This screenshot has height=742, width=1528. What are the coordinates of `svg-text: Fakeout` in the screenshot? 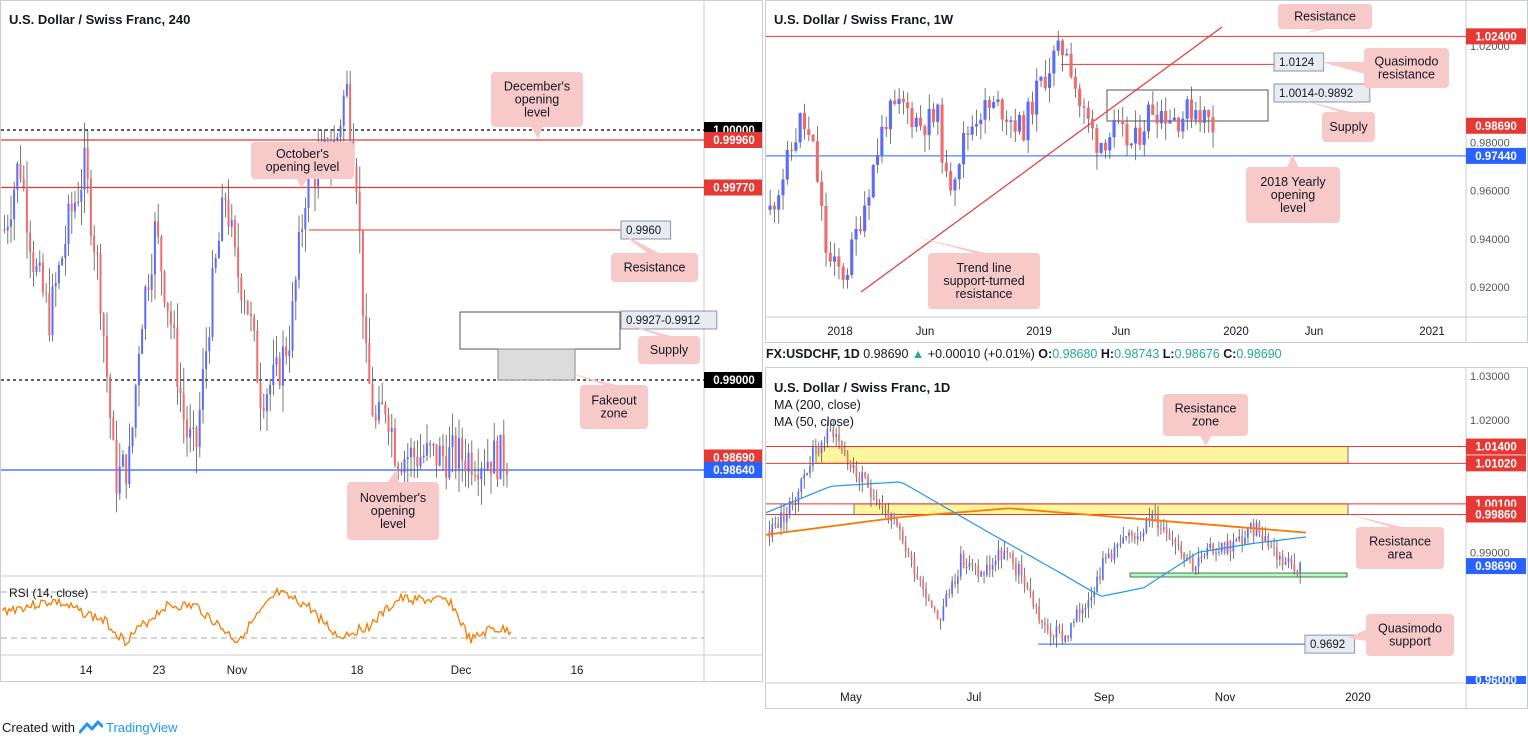 It's located at (614, 401).